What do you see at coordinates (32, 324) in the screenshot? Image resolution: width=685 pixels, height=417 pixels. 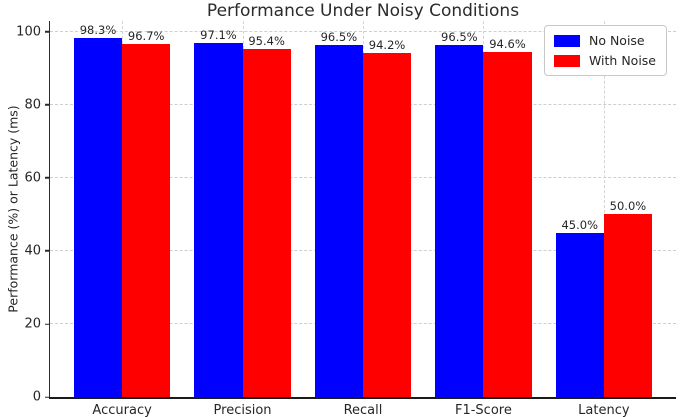 I see `y-tick-label: 20` at bounding box center [32, 324].